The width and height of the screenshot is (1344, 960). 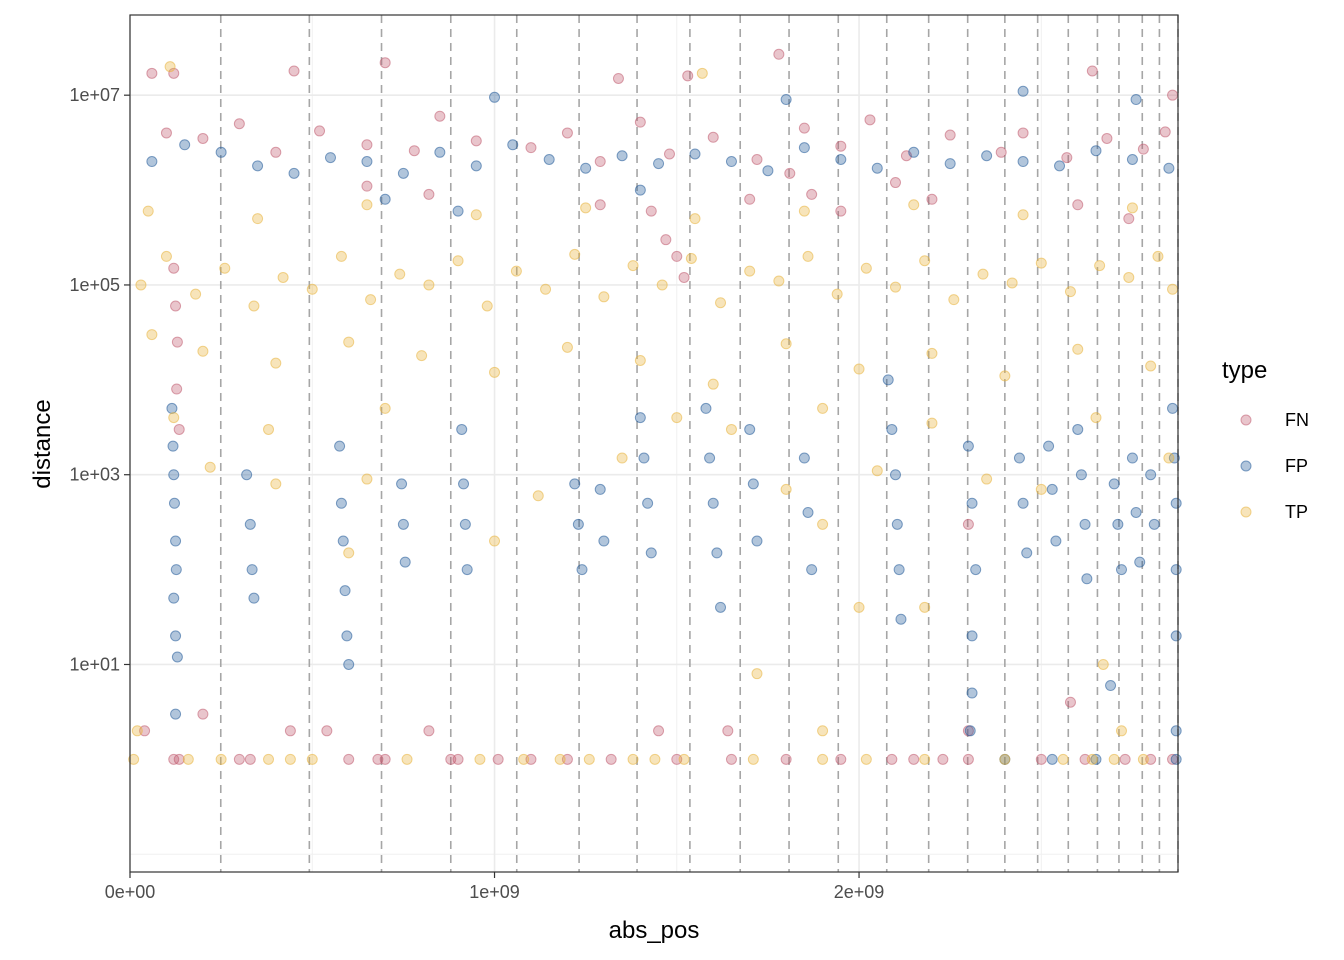 I want to click on legend-item-FP: FP, so click(x=1274, y=466).